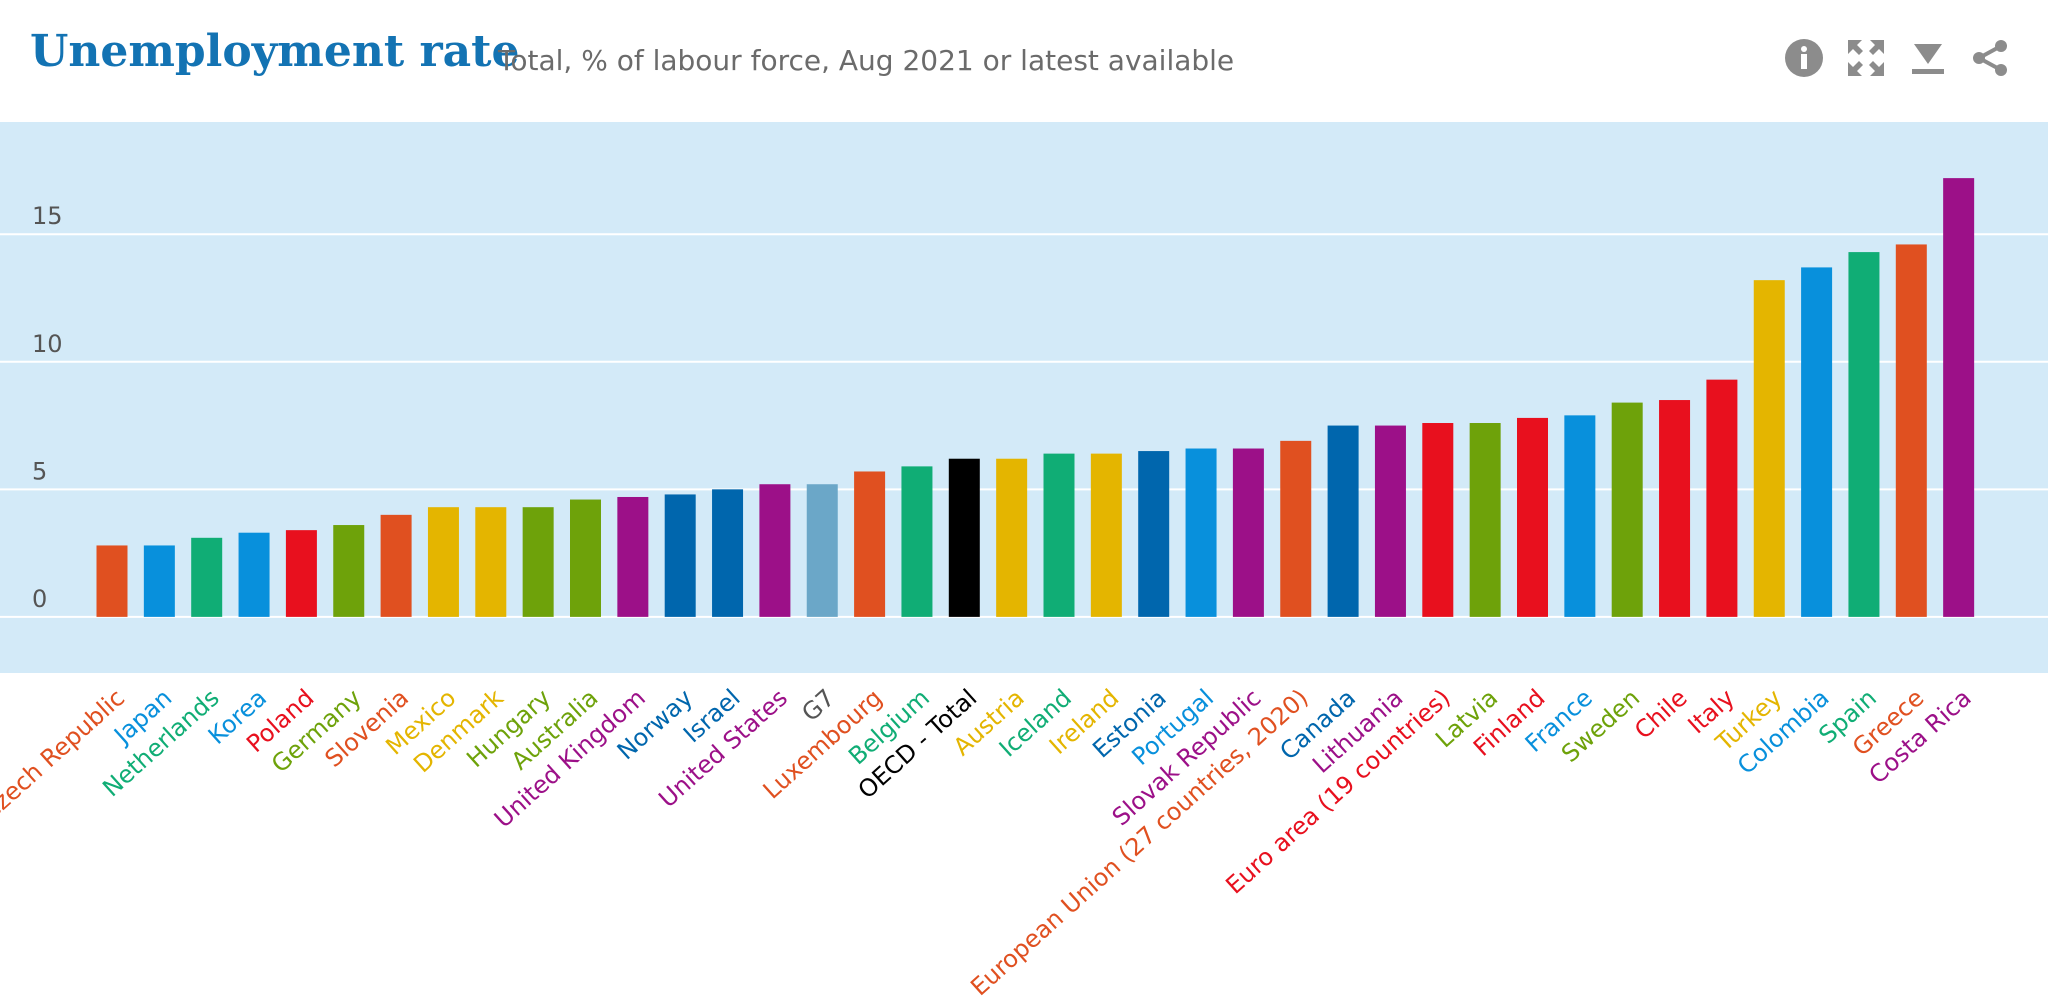 Image resolution: width=2048 pixels, height=1003 pixels. What do you see at coordinates (1990, 58) in the screenshot?
I see `share-icon` at bounding box center [1990, 58].